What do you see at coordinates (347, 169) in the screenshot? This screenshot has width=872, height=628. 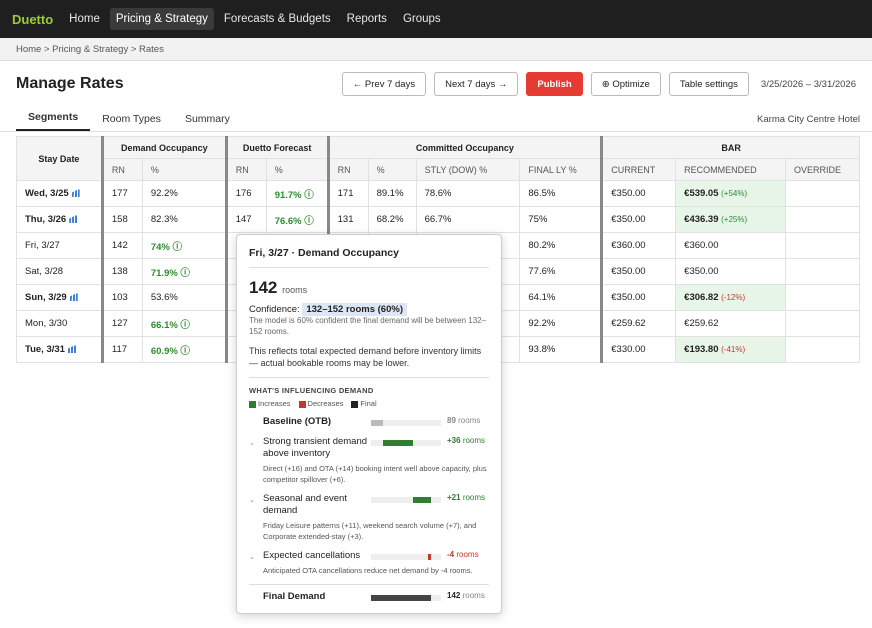 I see `col-committed-rn: RN` at bounding box center [347, 169].